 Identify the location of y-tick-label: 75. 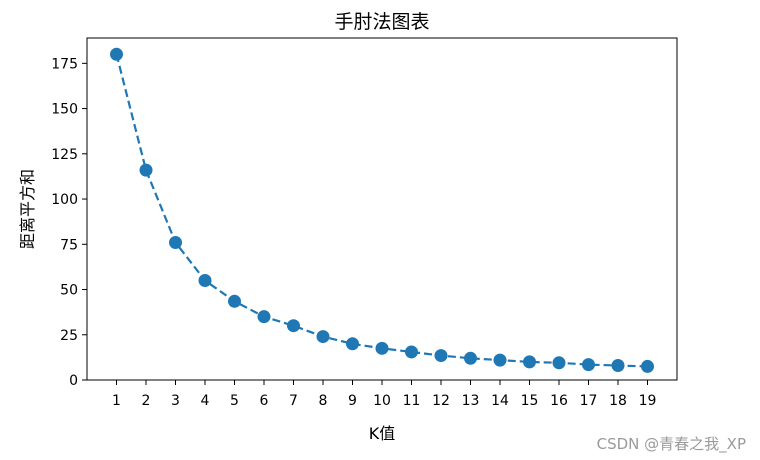
(69, 245).